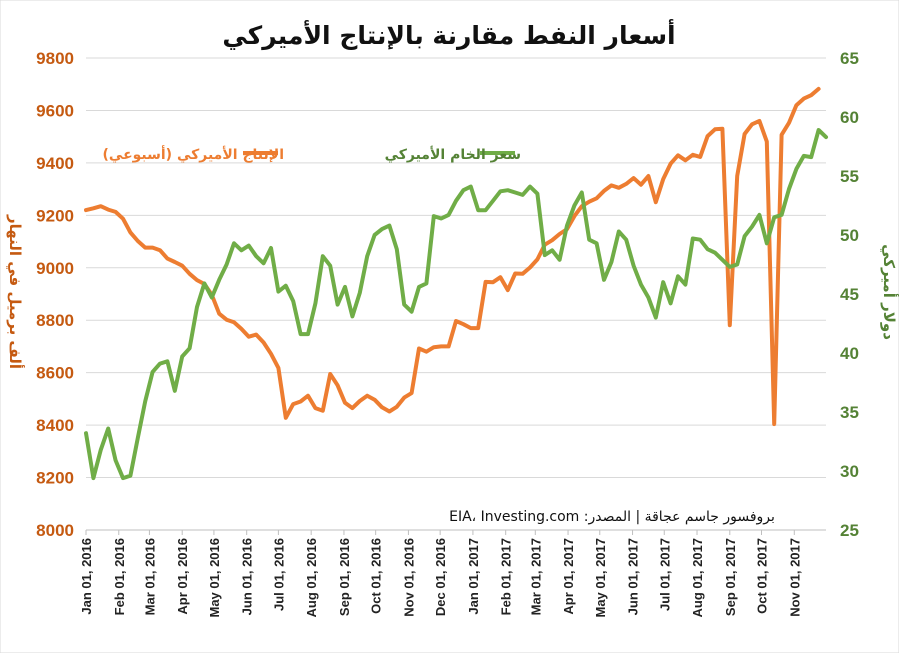  What do you see at coordinates (849, 235) in the screenshot?
I see `right-tick-label: 50` at bounding box center [849, 235].